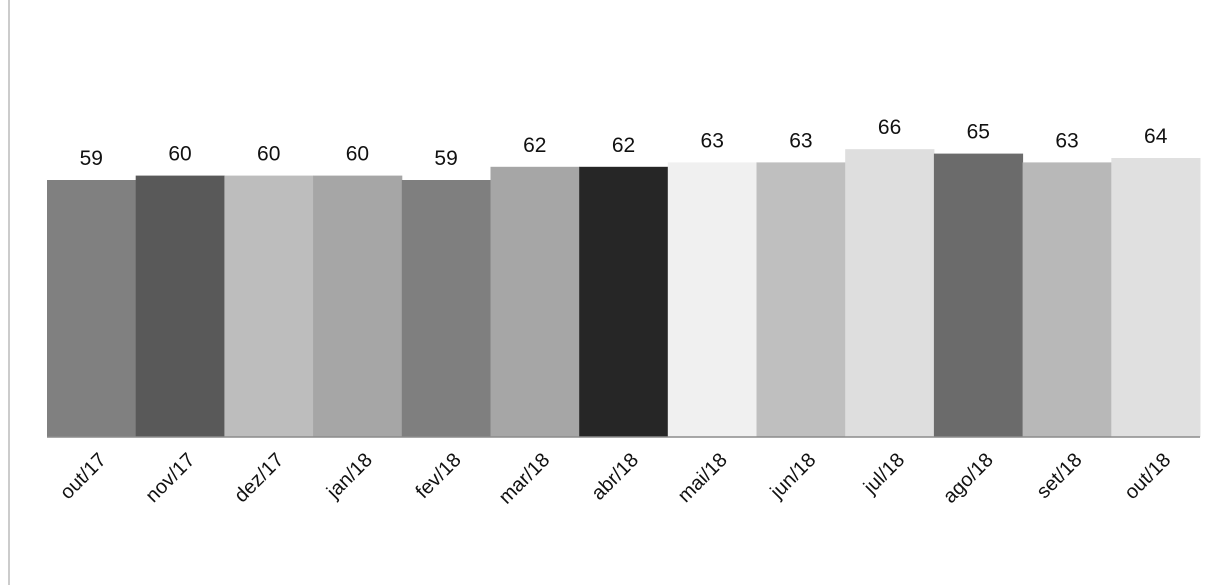  What do you see at coordinates (439, 476) in the screenshot?
I see `x-tick-label: fev/18` at bounding box center [439, 476].